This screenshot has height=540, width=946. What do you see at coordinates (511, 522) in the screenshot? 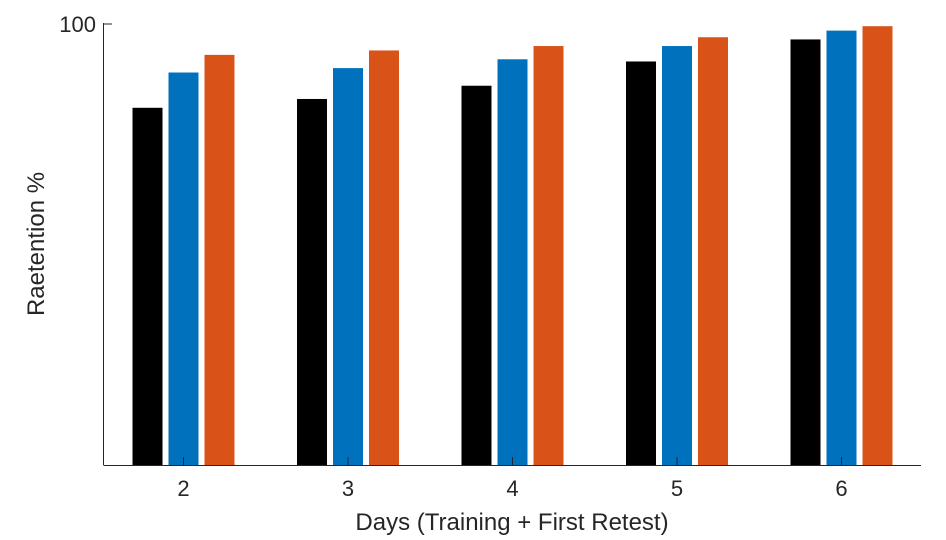
I see `x-axis-label: Days (Training + First Retest)` at bounding box center [511, 522].